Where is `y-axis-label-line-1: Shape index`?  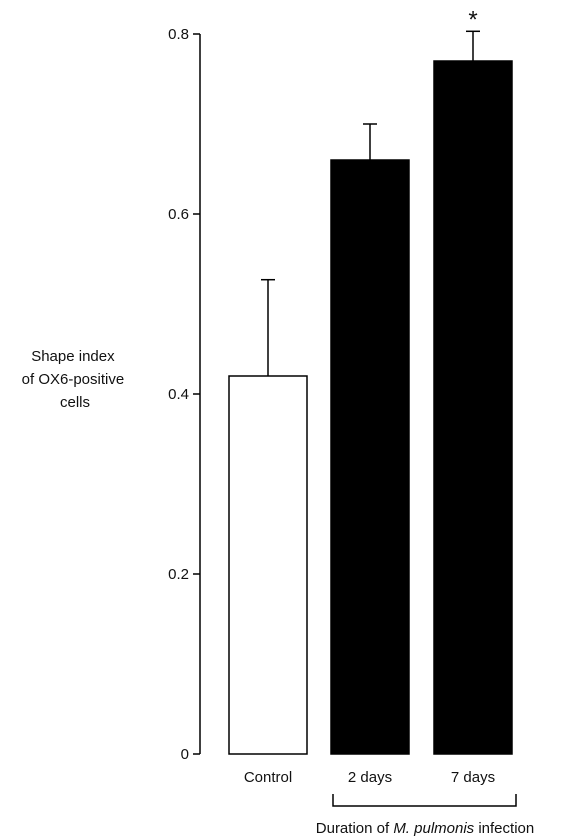
y-axis-label-line-1: Shape index is located at coordinates (73, 356).